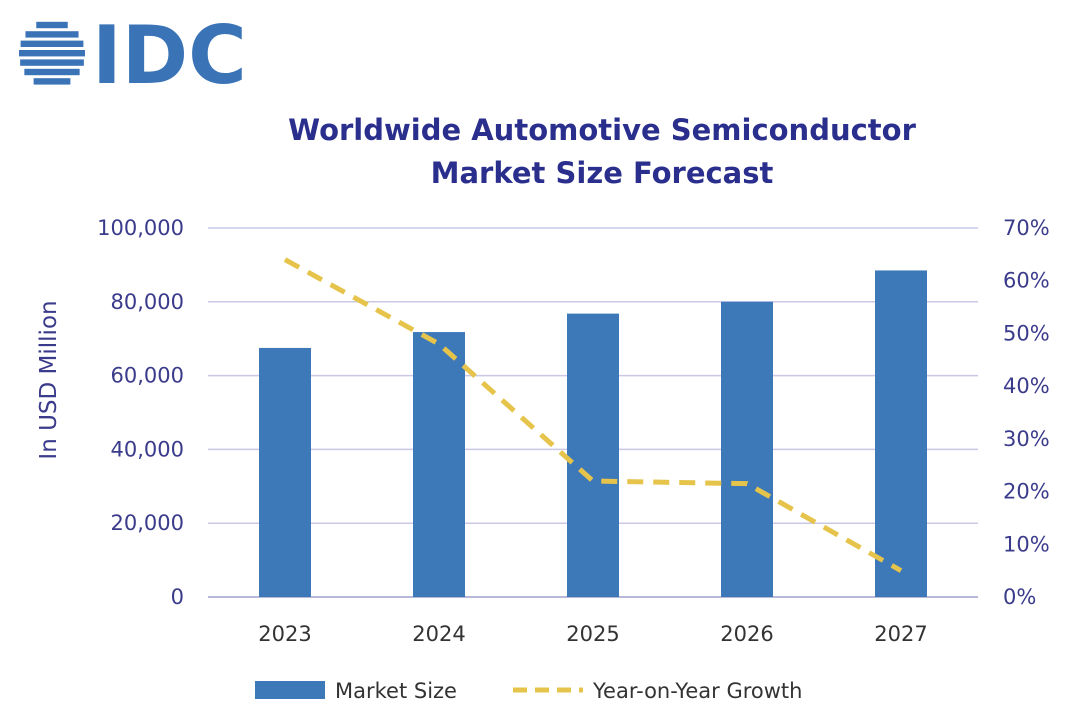 The width and height of the screenshot is (1080, 714). What do you see at coordinates (290, 690) in the screenshot?
I see `legend-swatch-market-size` at bounding box center [290, 690].